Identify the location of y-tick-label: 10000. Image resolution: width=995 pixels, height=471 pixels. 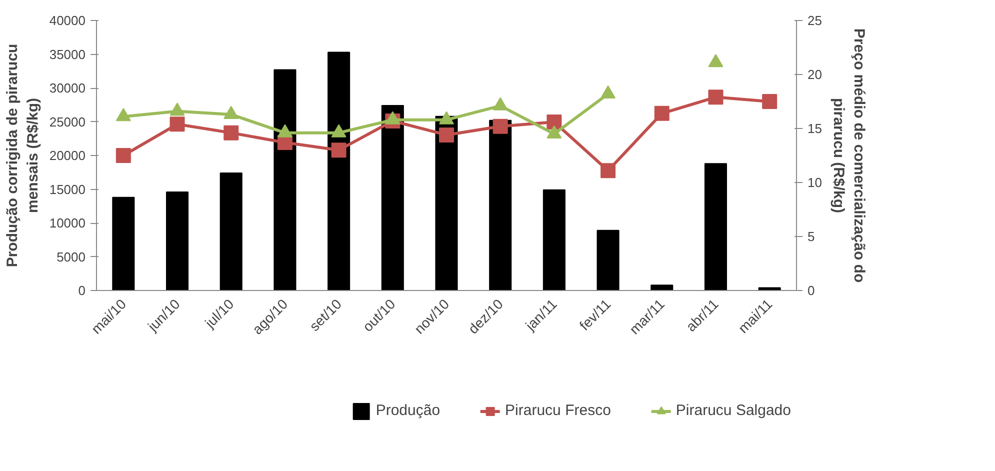
(67, 223).